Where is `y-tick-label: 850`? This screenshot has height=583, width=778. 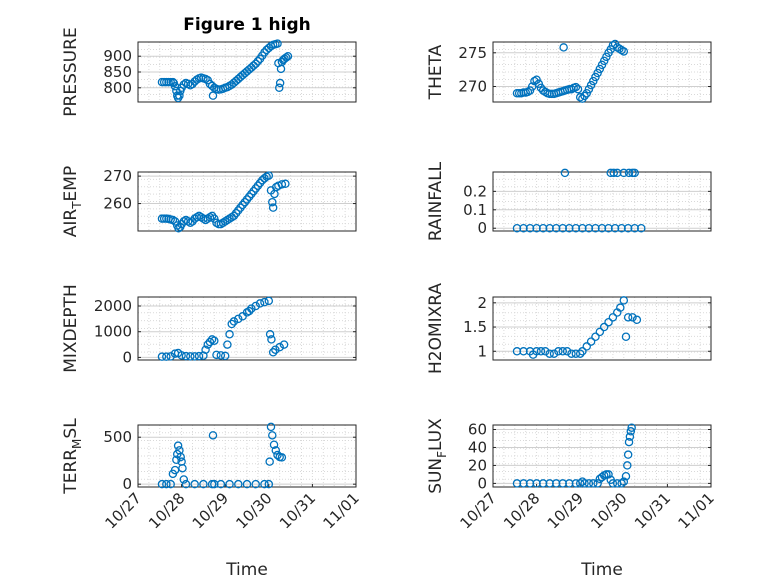
y-tick-label: 850 is located at coordinates (117, 72).